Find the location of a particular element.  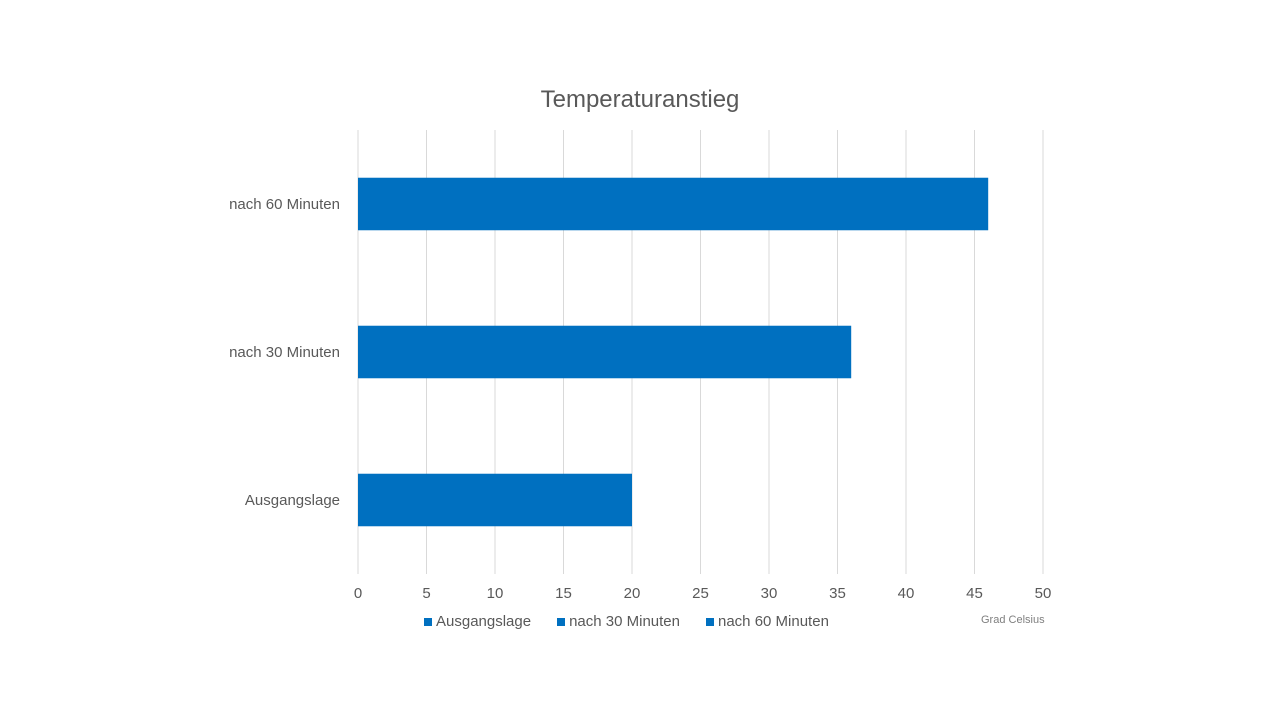

legend-item-nach-60-minuten: nach 60 Minuten is located at coordinates (767, 621).